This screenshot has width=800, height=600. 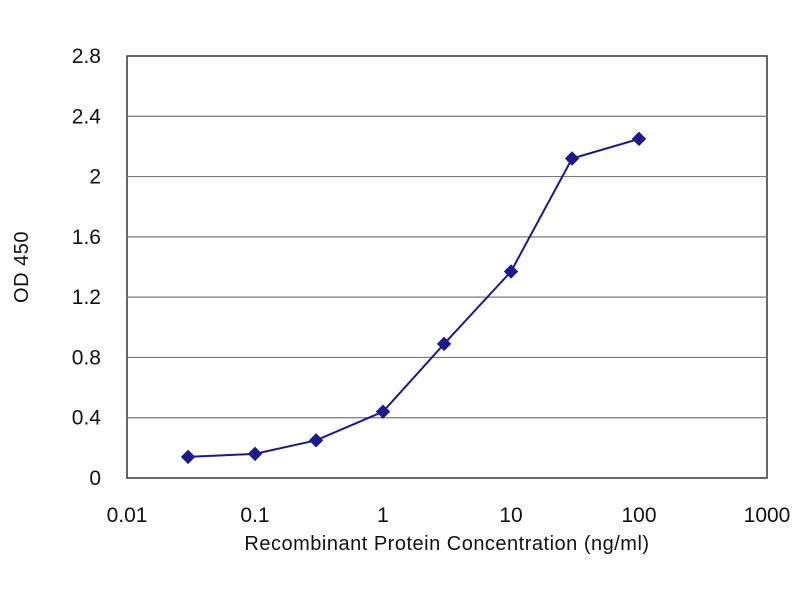 I want to click on y-tick-labels: 0 0.4 0.8 1.2 1.6 2 2.4 2.8, so click(x=87, y=267).